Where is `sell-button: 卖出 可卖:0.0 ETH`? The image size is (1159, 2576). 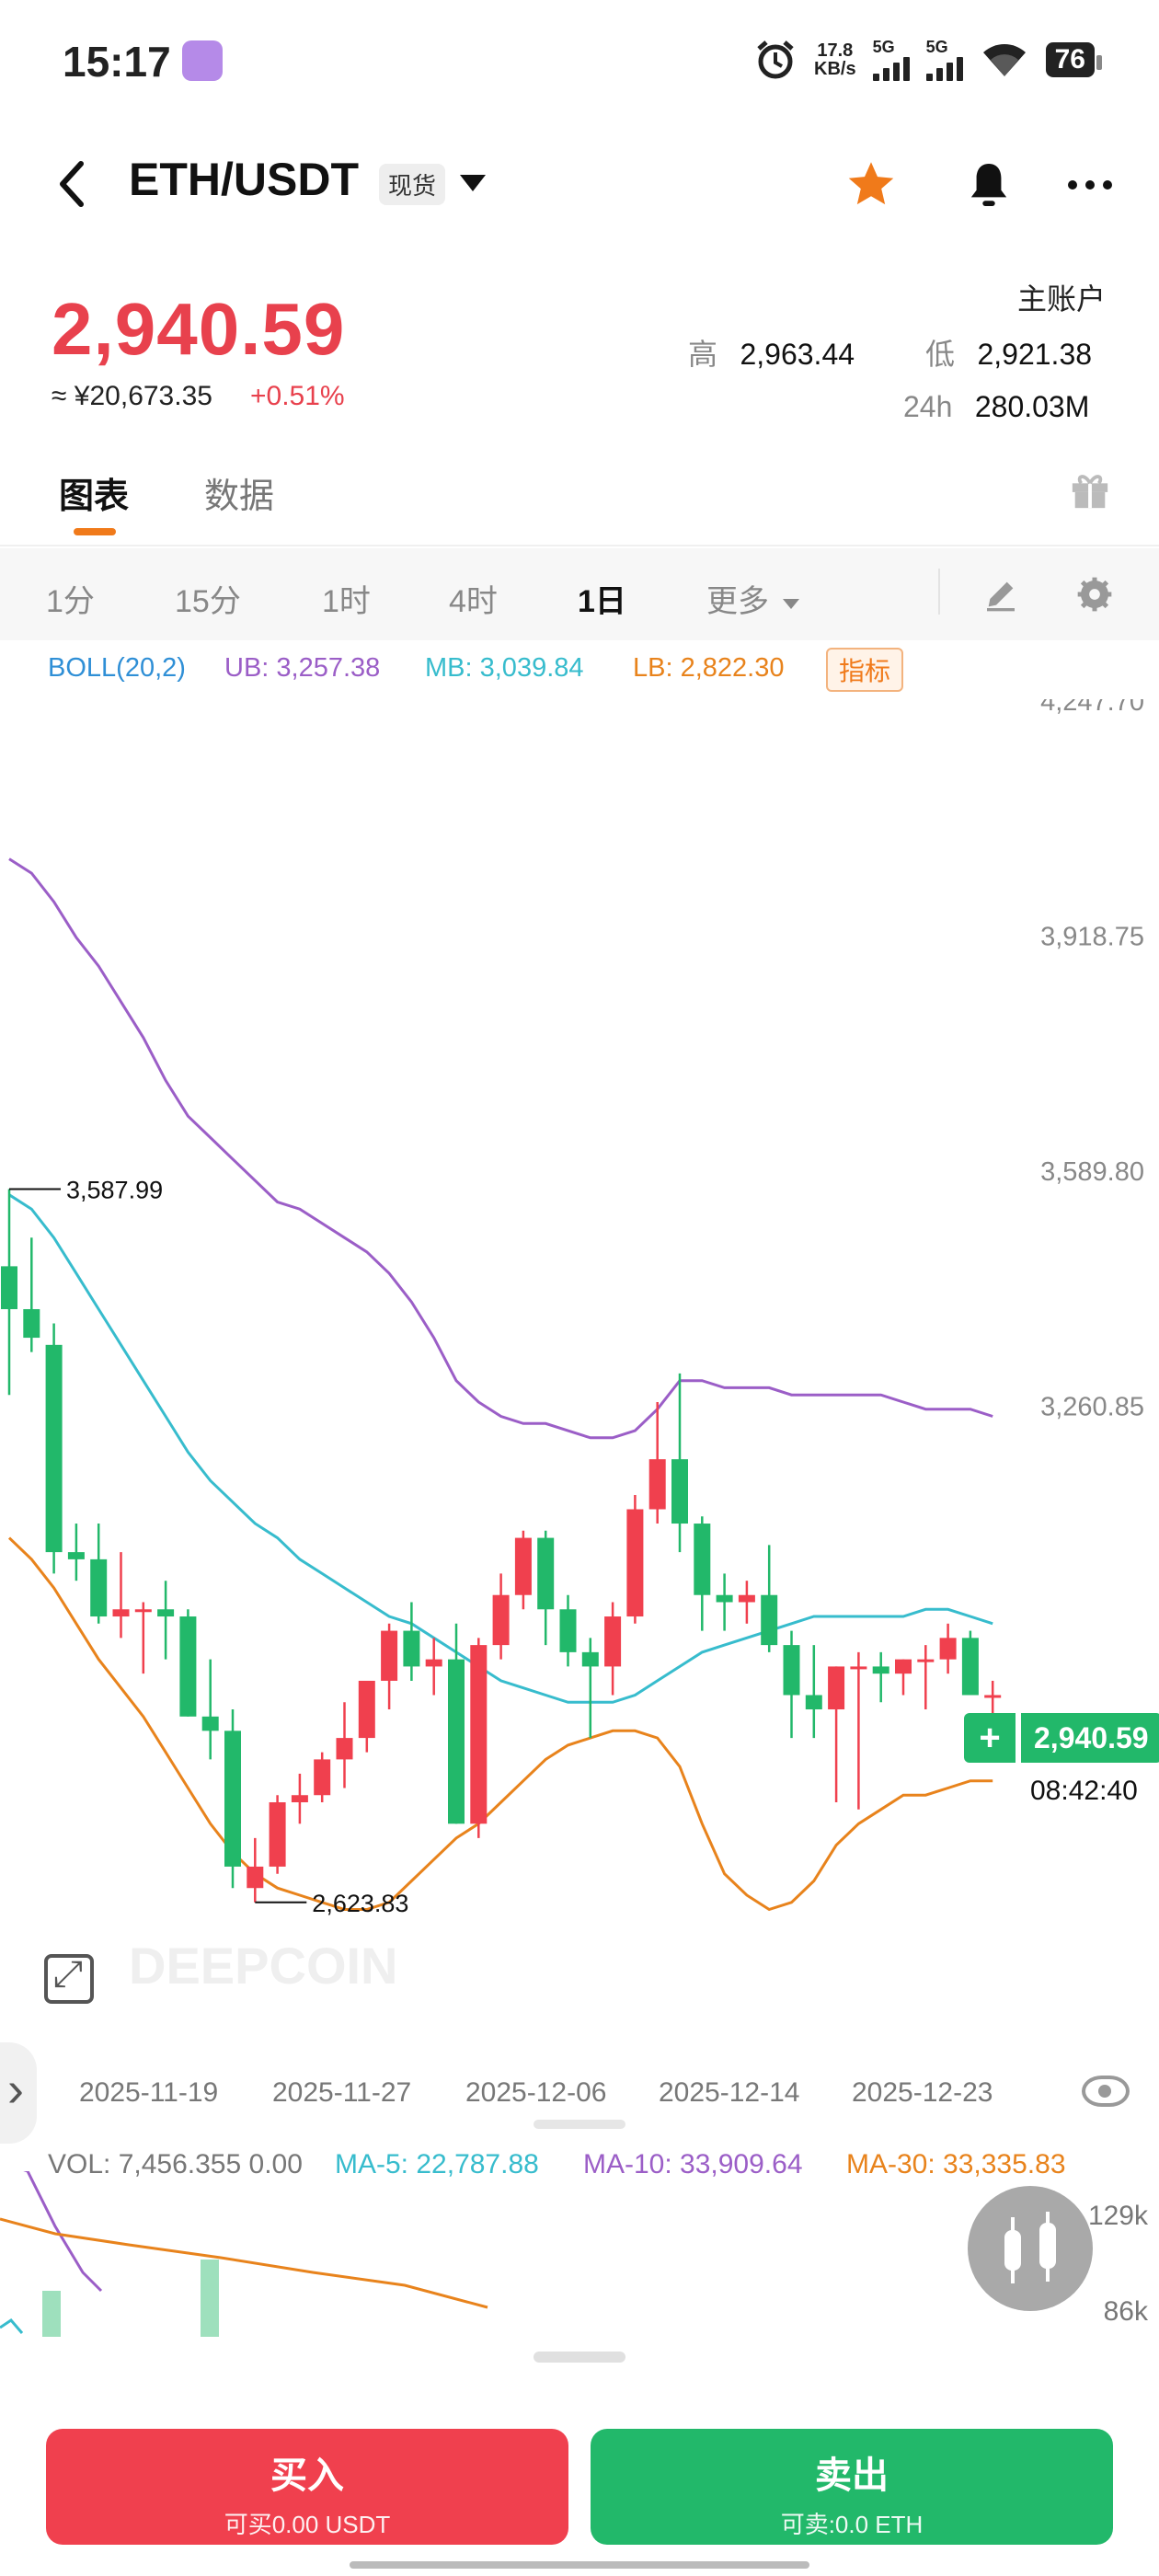 sell-button: 卖出 可卖:0.0 ETH is located at coordinates (852, 2487).